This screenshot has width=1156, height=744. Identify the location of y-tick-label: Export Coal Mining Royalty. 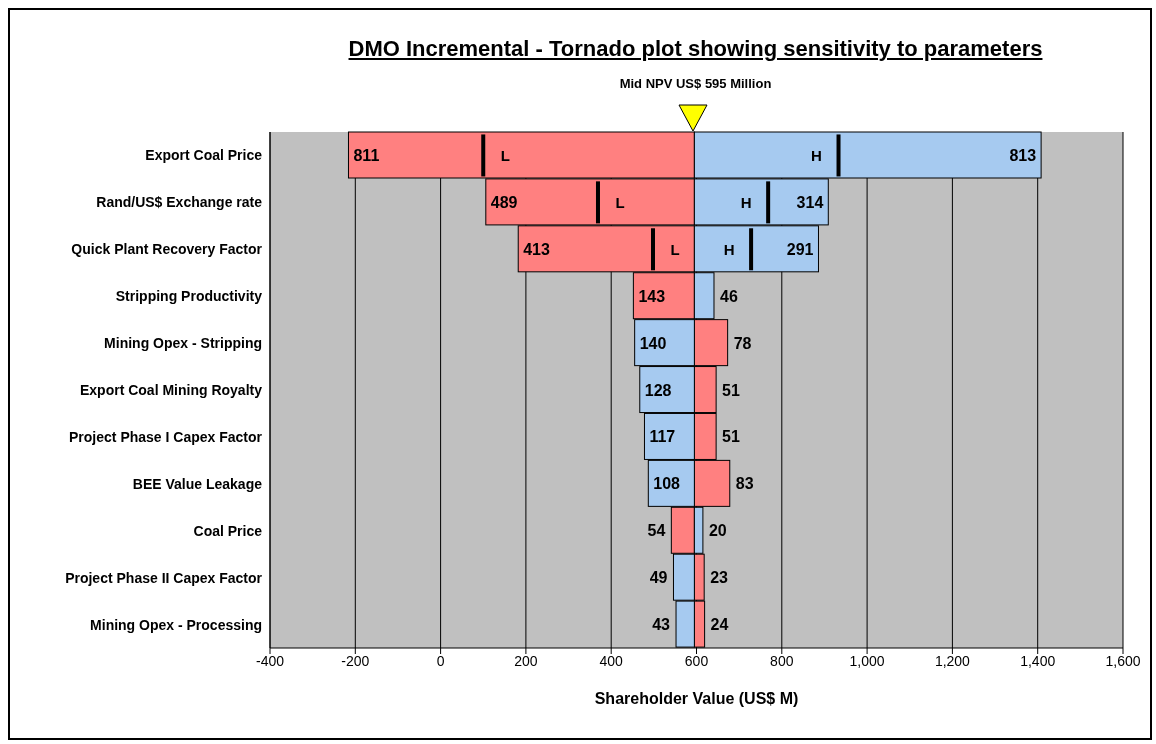
(171, 389).